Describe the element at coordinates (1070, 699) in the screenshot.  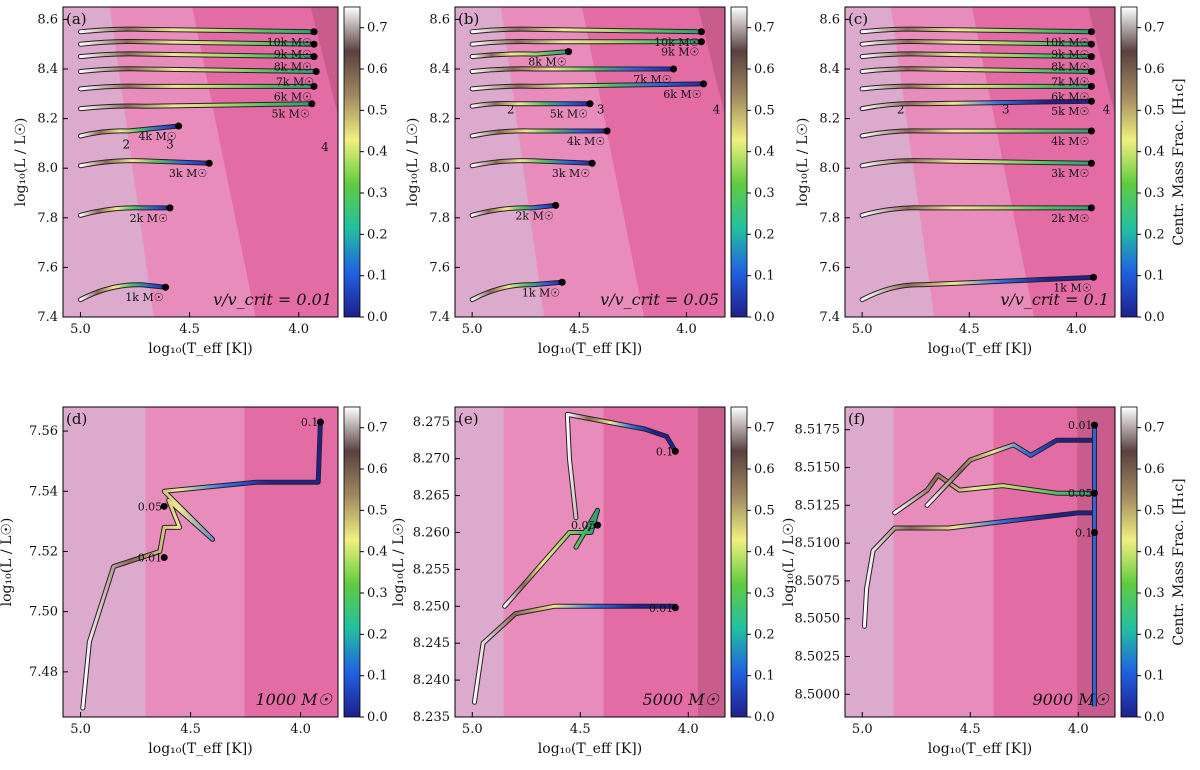
I see `panel-annotation: 9000 M☉` at that location.